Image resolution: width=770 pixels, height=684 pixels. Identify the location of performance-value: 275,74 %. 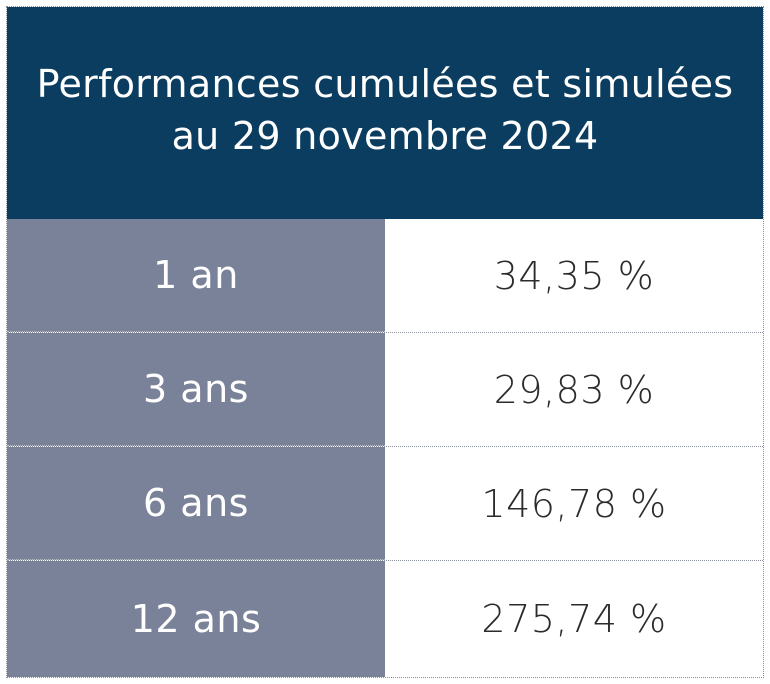
(574, 619).